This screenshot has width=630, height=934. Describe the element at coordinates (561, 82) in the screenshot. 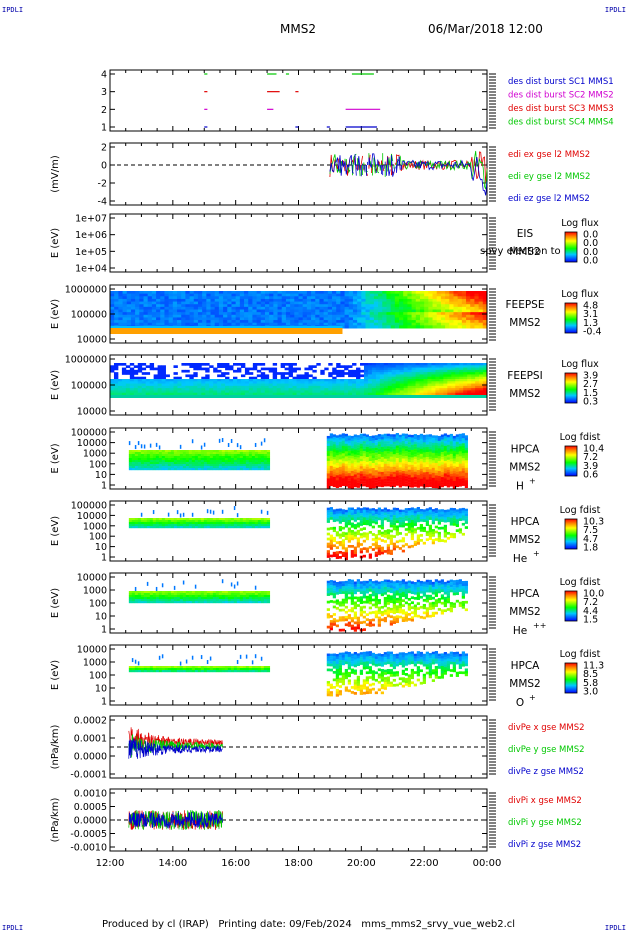

I see `legend-entry-burst-0: des dist burst SC1 MMS1` at that location.